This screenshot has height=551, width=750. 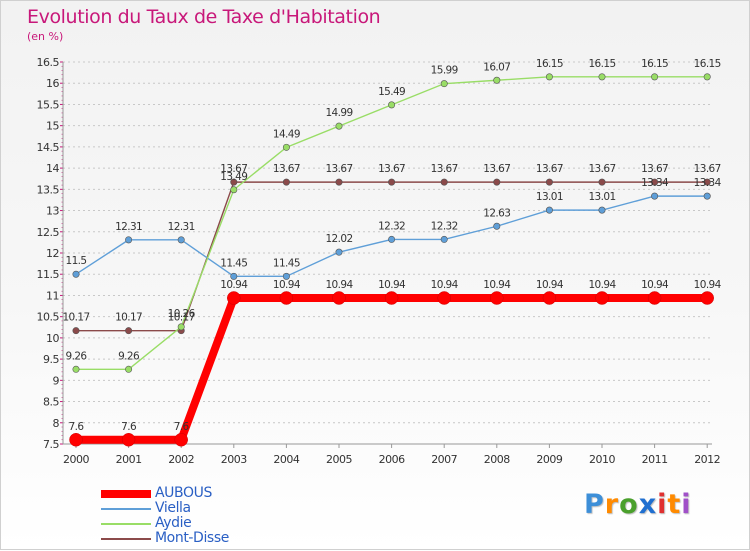 I want to click on x-tick-label: 2010, so click(x=602, y=459).